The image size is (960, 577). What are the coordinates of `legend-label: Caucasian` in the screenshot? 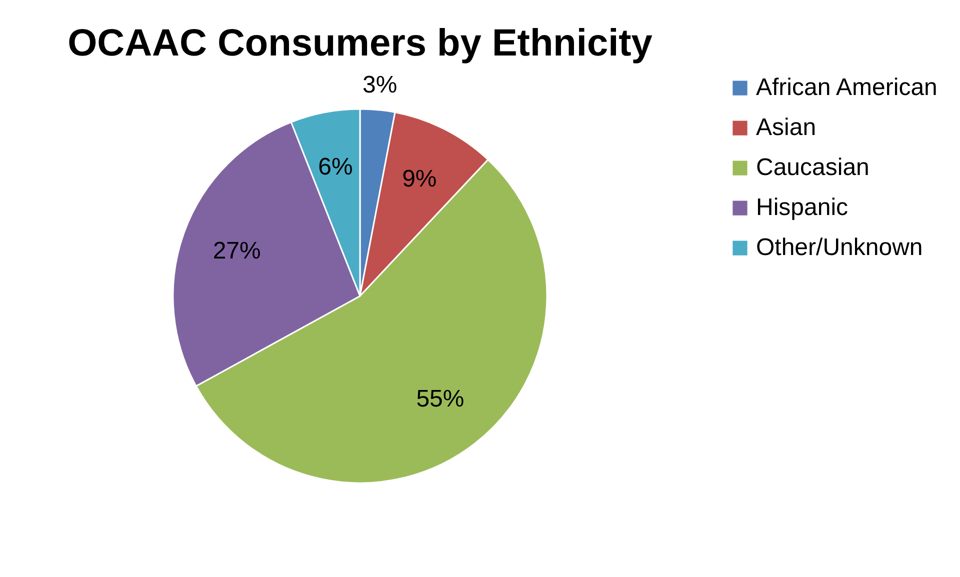 It's located at (813, 167).